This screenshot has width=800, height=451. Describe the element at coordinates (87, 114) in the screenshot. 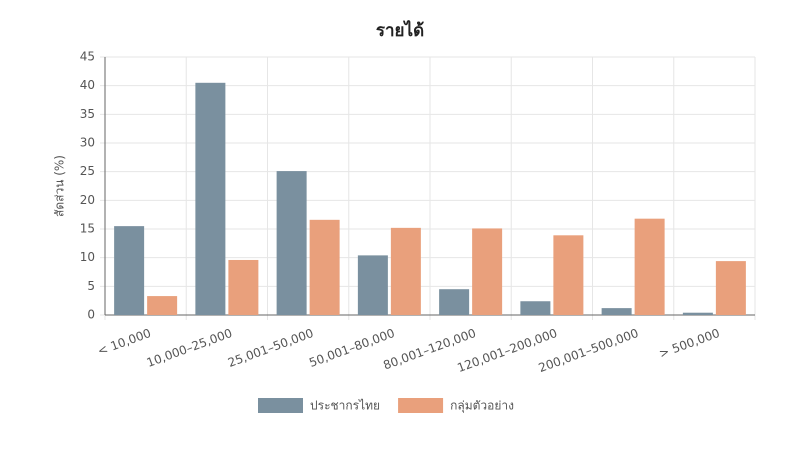

I see `y-tick-label: 35` at that location.